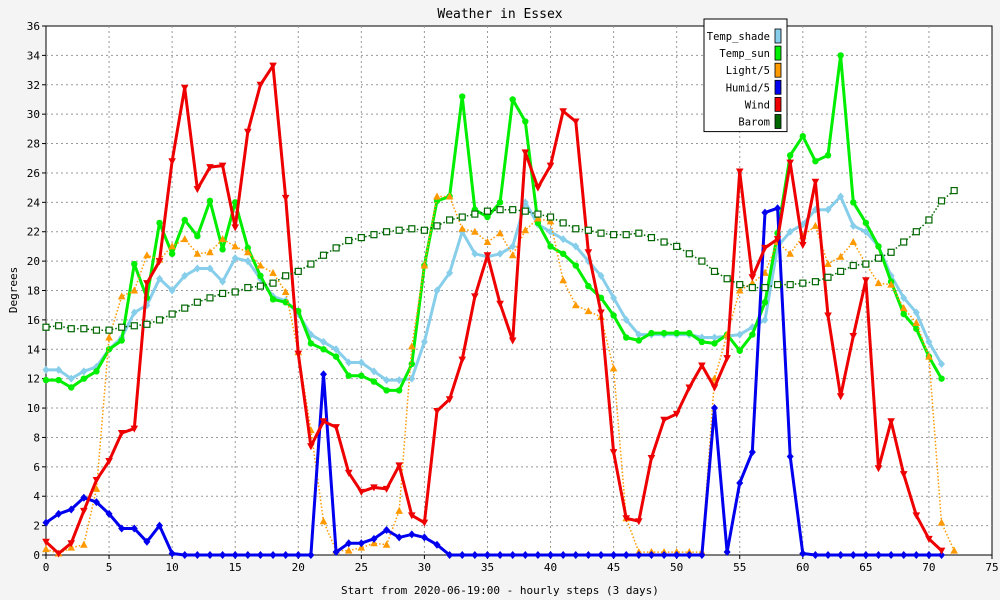 The image size is (1000, 605). What do you see at coordinates (172, 567) in the screenshot?
I see `x-tick-label: 10` at bounding box center [172, 567].